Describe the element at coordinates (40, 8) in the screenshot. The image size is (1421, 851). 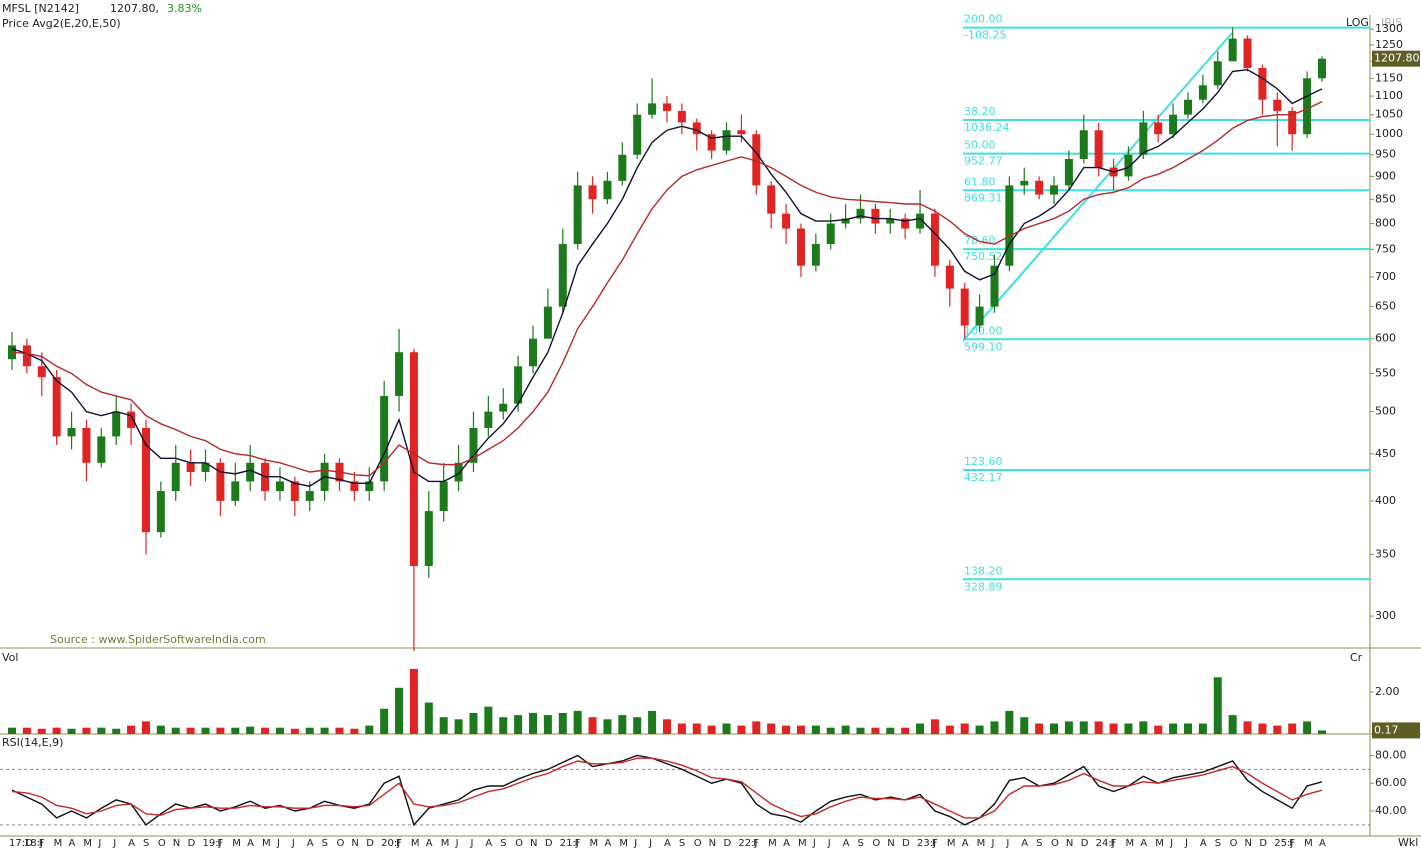
I see `symbol: MFSL [N2142]` at that location.